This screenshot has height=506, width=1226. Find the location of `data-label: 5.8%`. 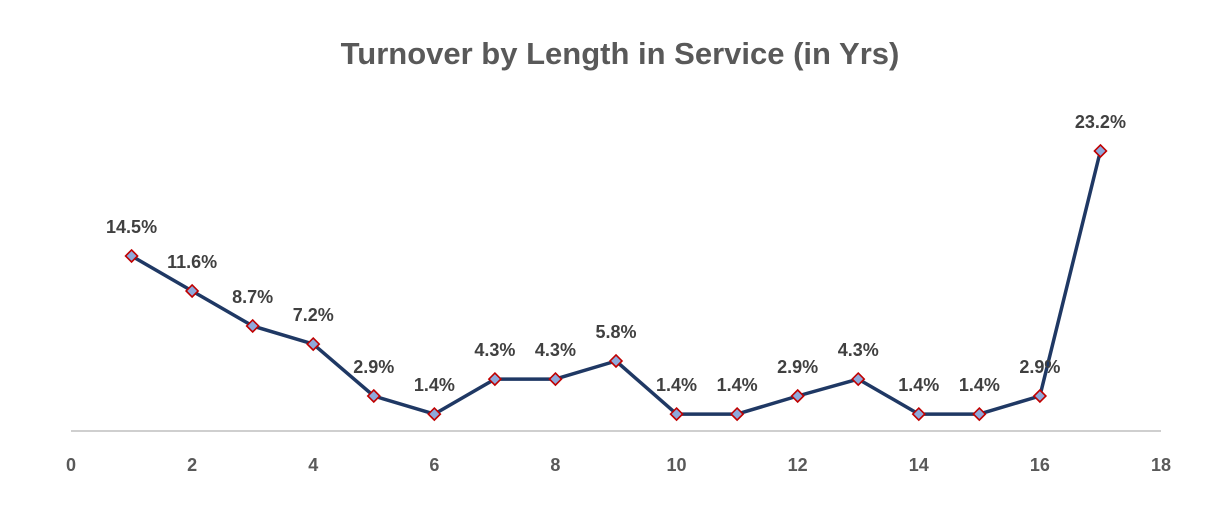

data-label: 5.8% is located at coordinates (615, 332).